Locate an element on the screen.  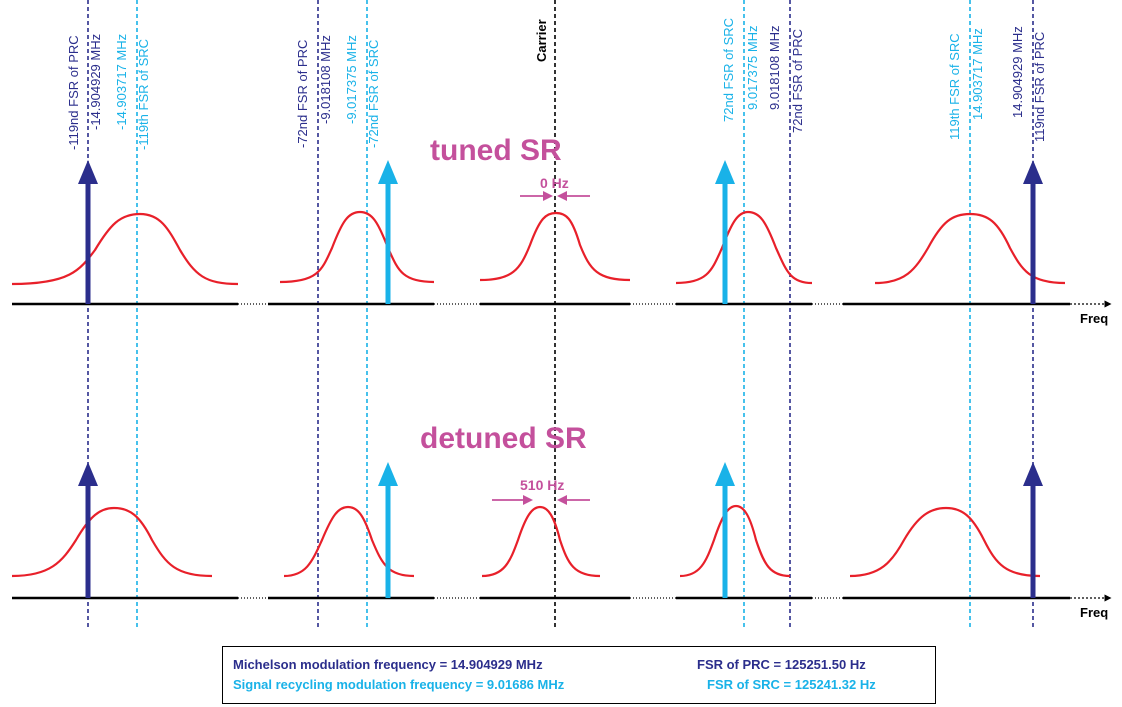
detuned-prc-minus119-arrowhead is located at coordinates (88, 474).